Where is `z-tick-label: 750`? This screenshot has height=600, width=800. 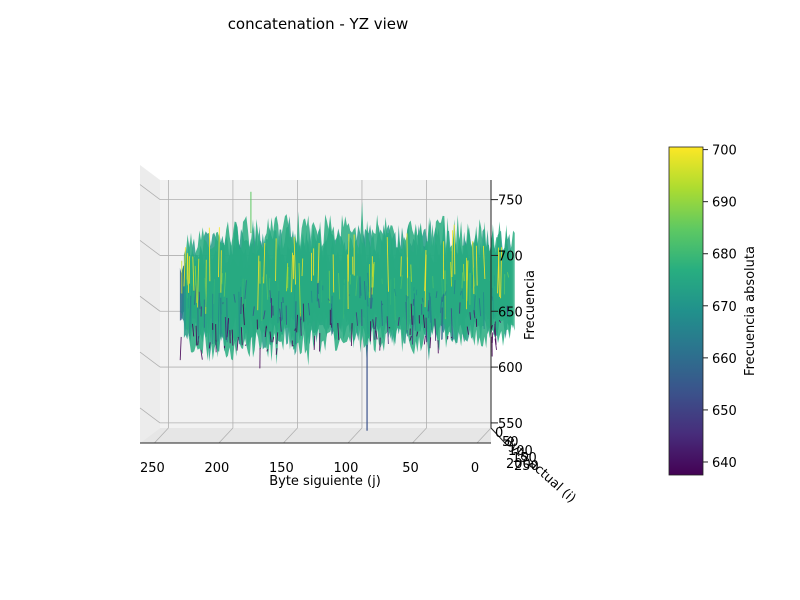
z-tick-label: 750 is located at coordinates (510, 201).